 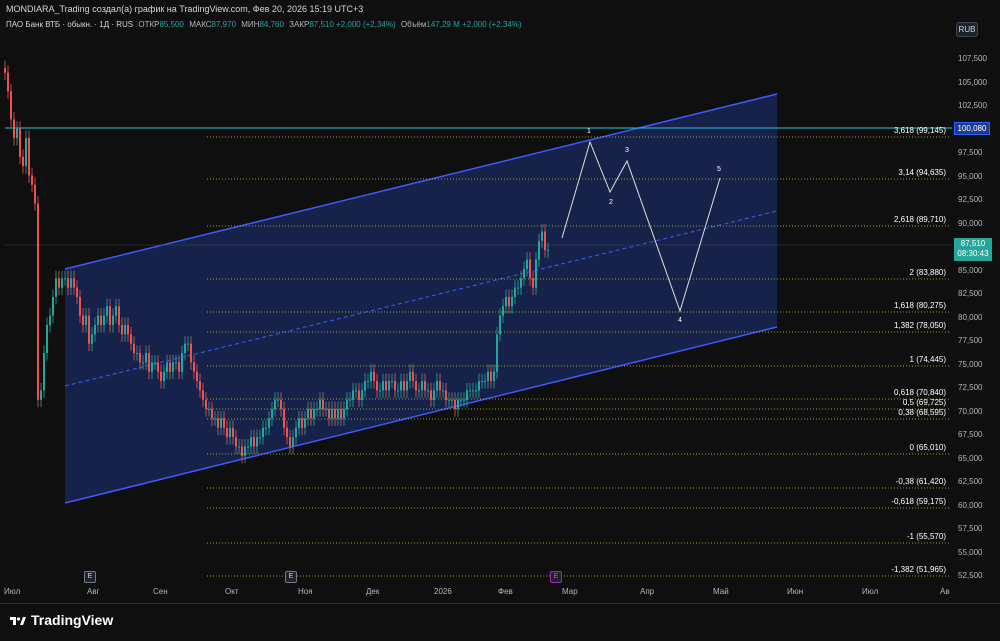 What do you see at coordinates (795, 591) in the screenshot?
I see `time-axis-label: Июн` at bounding box center [795, 591].